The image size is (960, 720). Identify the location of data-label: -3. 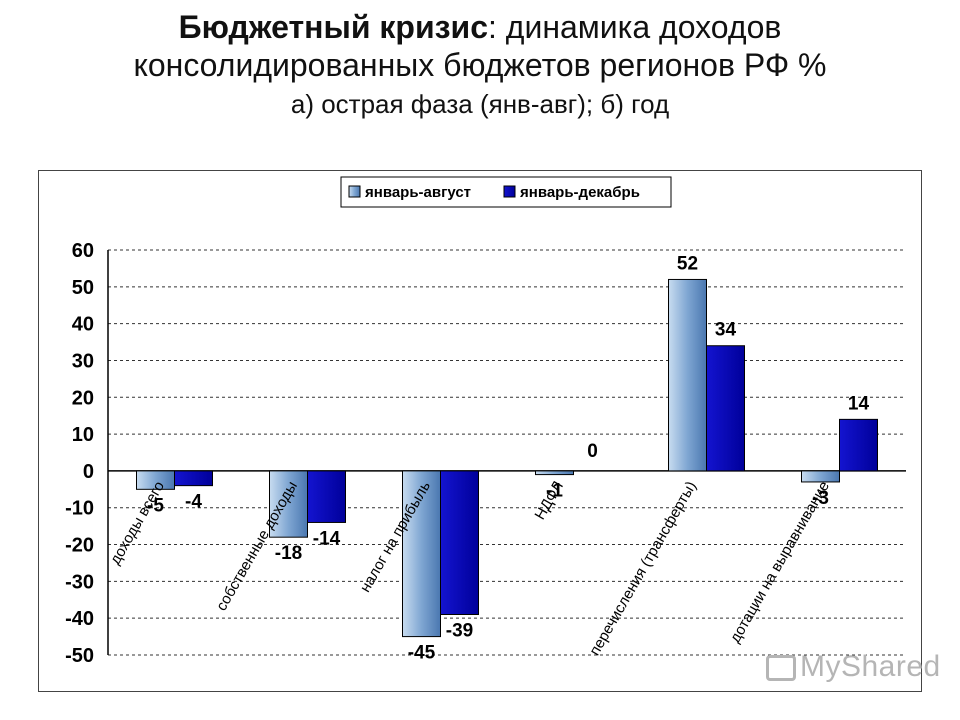
(820, 498).